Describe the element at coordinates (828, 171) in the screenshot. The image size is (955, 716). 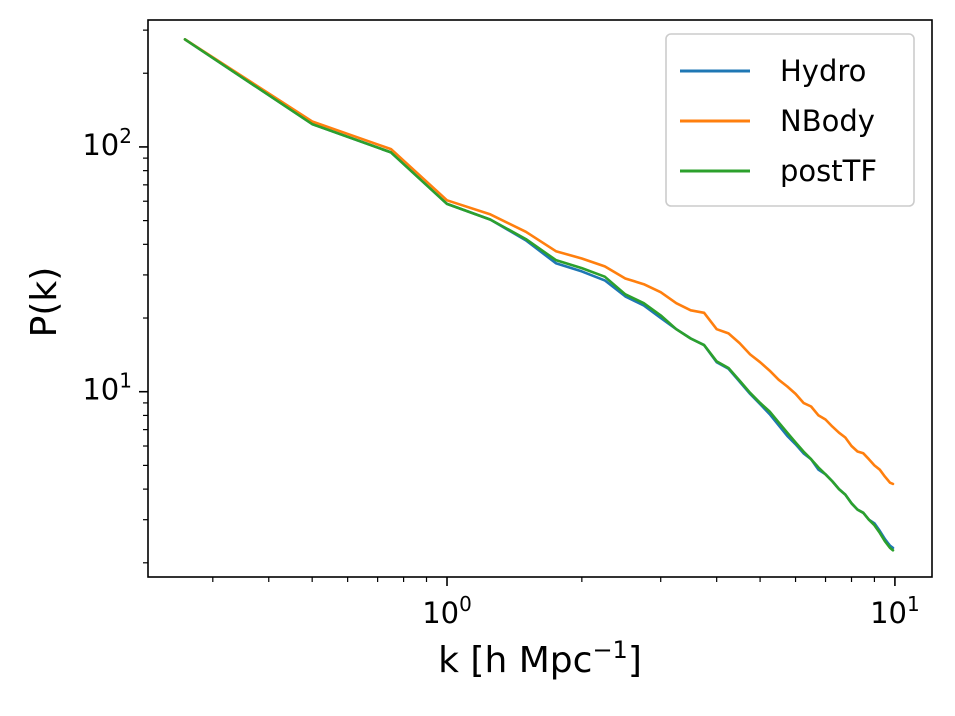
I see `legend-label-posttf: postTF` at that location.